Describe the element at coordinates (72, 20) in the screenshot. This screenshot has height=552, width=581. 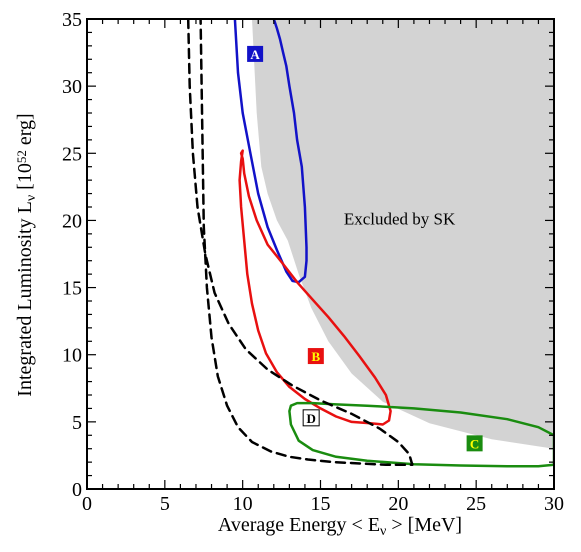
I see `y-tick-label: 35` at that location.